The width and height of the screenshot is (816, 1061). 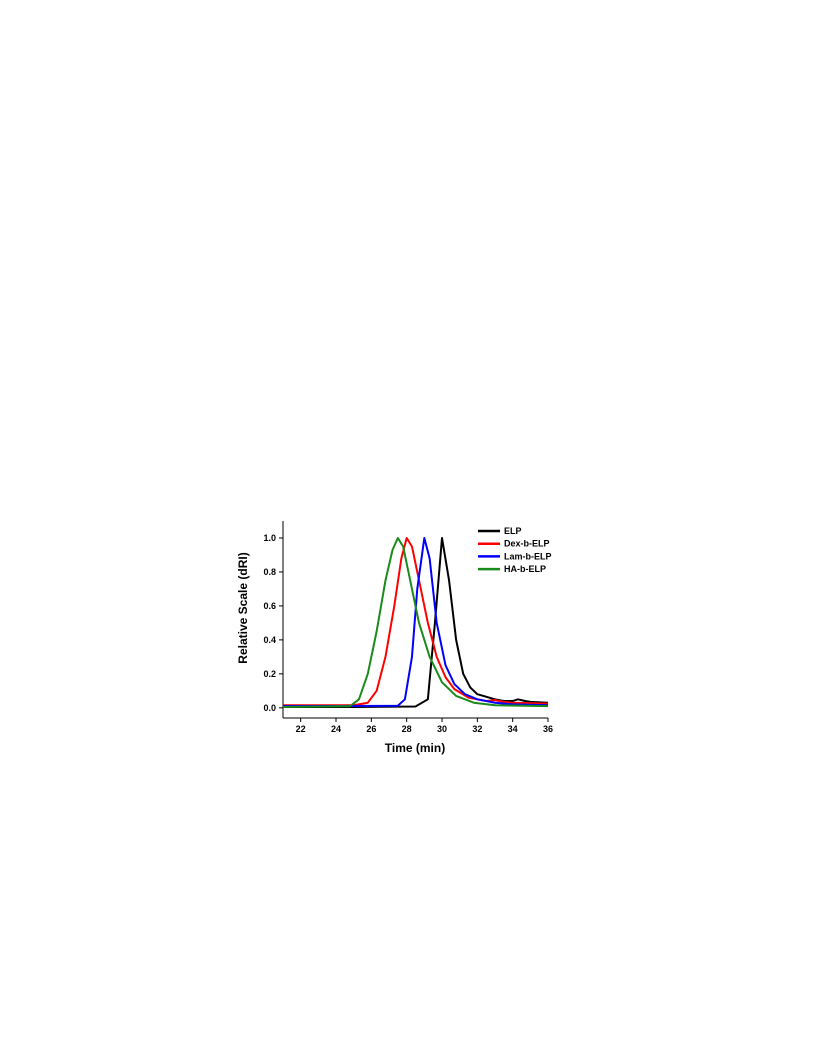 I want to click on legend-label: Dex-b-ELP, so click(x=527, y=544).